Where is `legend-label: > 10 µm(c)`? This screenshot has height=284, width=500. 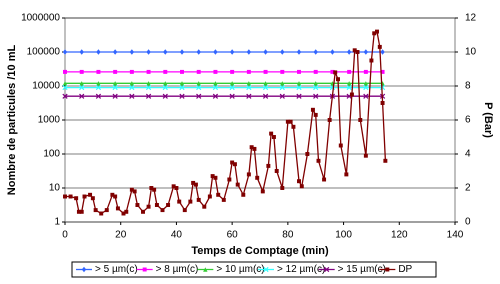 legend-label: > 10 µm(c) is located at coordinates (240, 269).